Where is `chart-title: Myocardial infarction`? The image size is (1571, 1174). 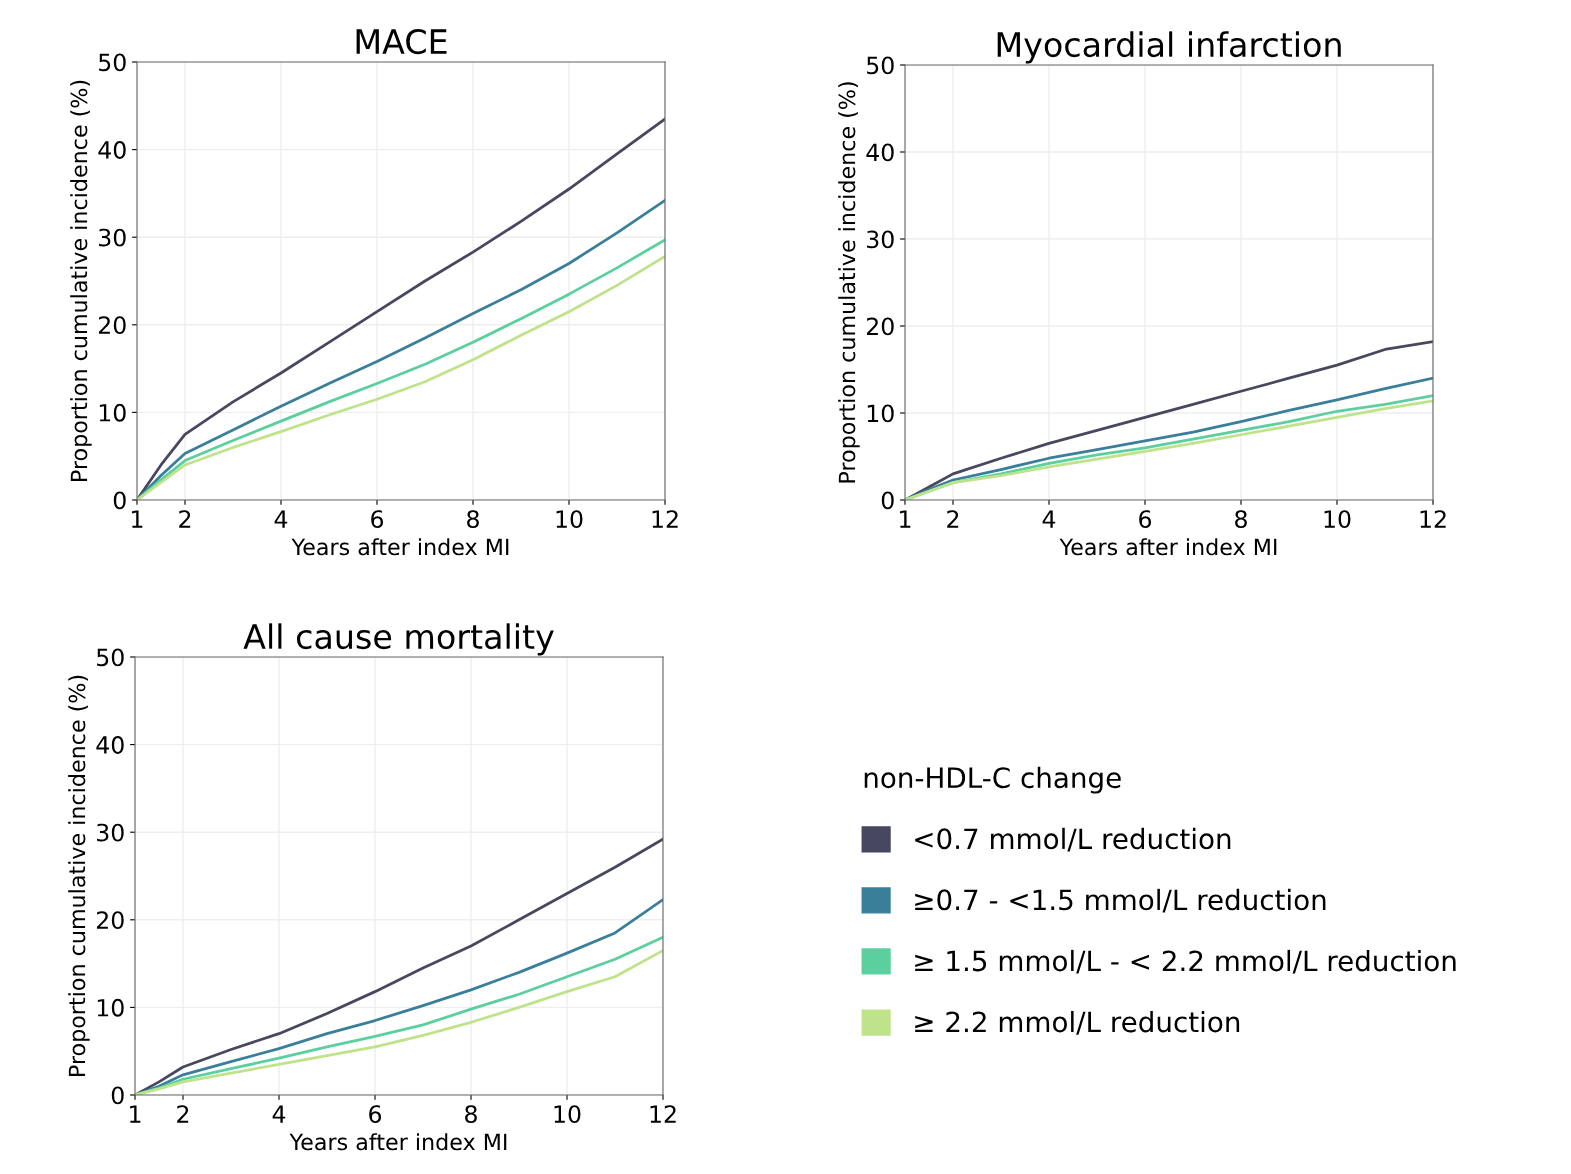
chart-title: Myocardial infarction is located at coordinates (1169, 47).